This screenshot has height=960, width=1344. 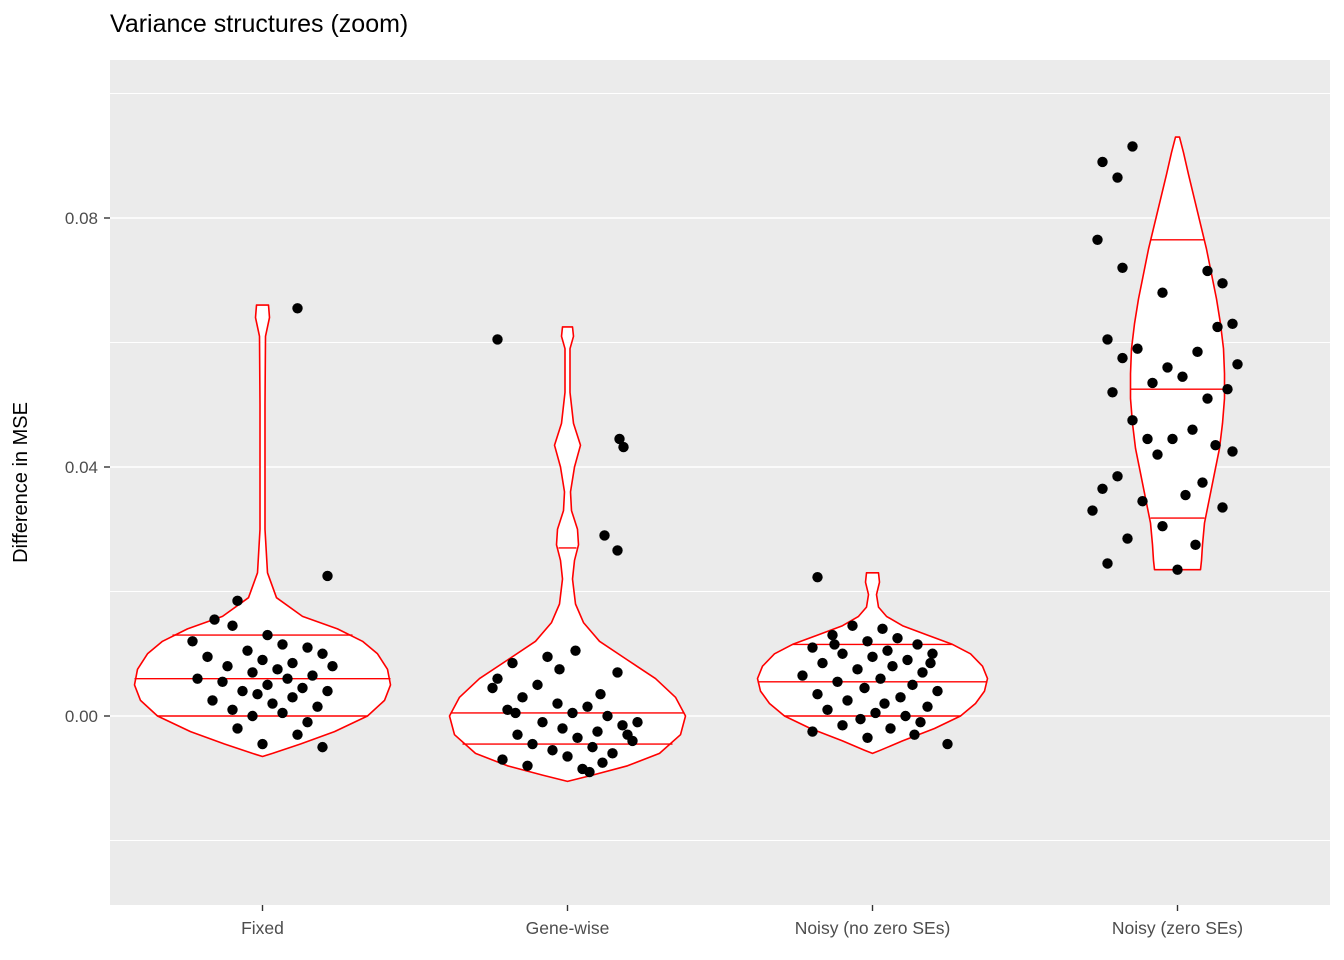 I want to click on x-tick-label: Fixed, so click(x=262, y=928).